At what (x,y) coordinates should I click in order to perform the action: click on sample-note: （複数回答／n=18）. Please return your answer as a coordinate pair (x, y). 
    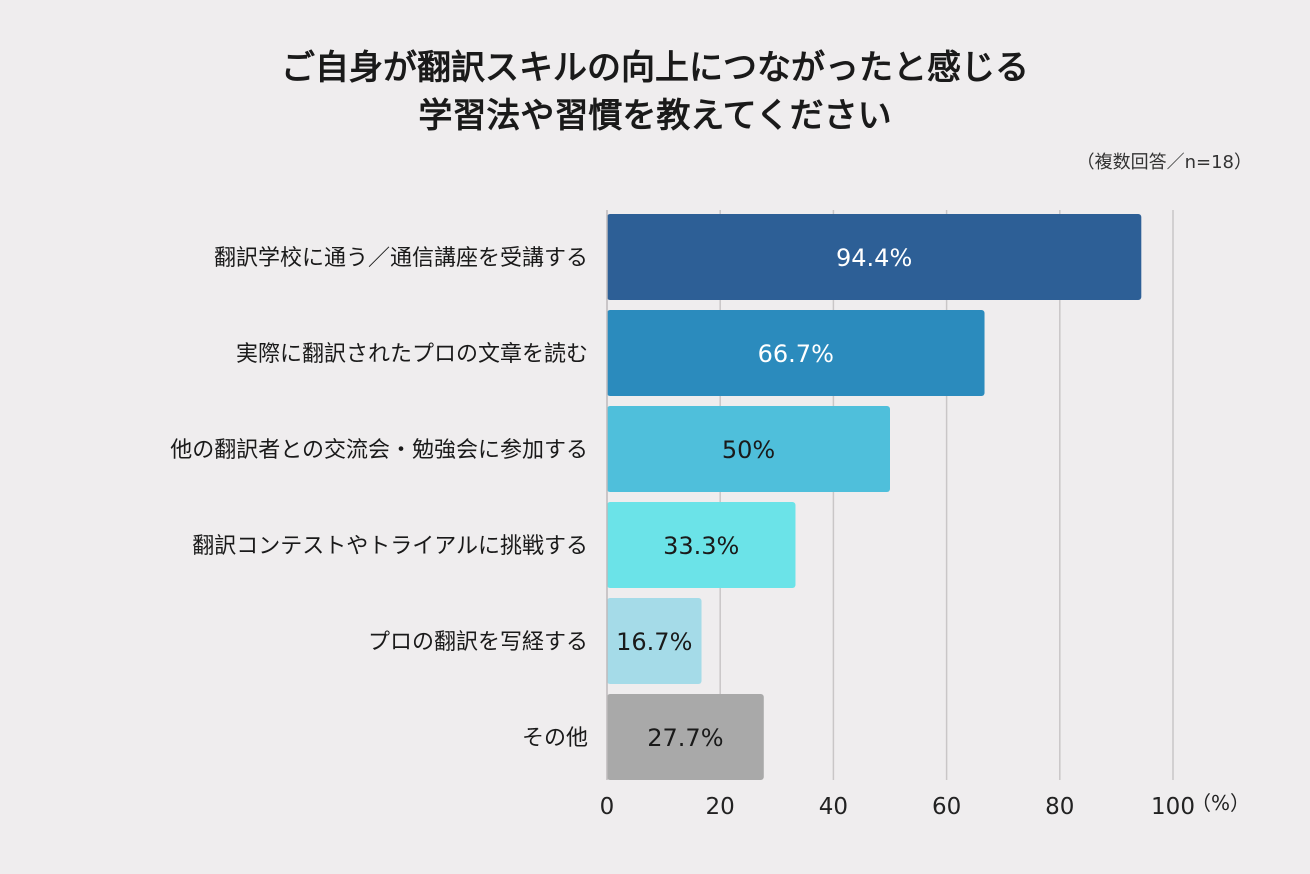
    Looking at the image, I should click on (1164, 162).